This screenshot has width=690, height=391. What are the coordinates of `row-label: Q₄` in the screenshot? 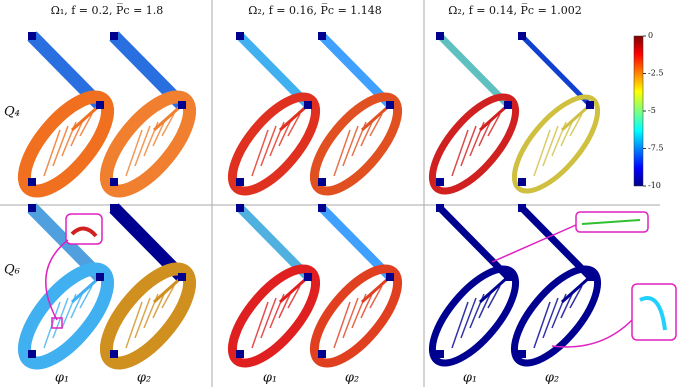 It's located at (12, 112).